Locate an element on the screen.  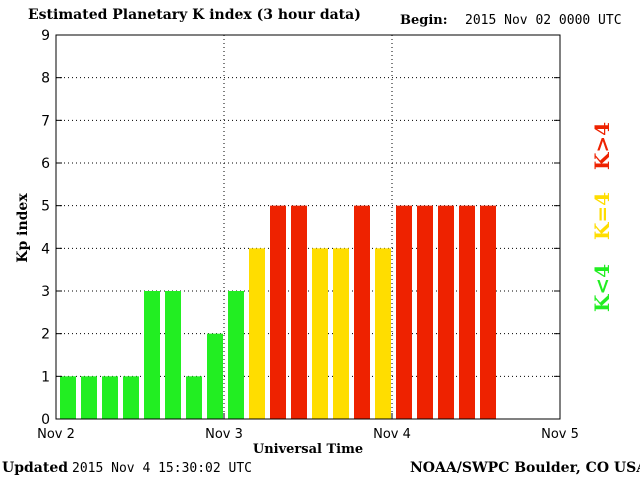
y-tick-label: 8 is located at coordinates (45, 79).